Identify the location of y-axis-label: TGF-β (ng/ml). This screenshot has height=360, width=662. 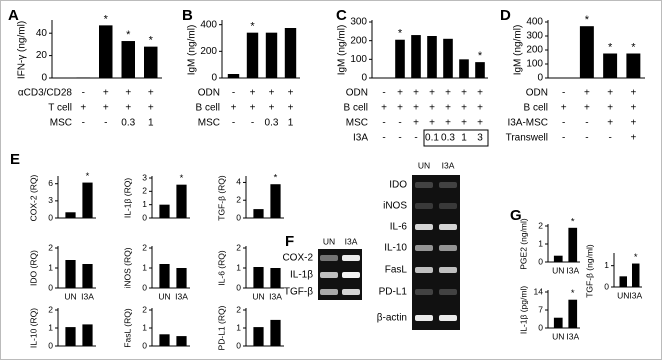
(589, 271).